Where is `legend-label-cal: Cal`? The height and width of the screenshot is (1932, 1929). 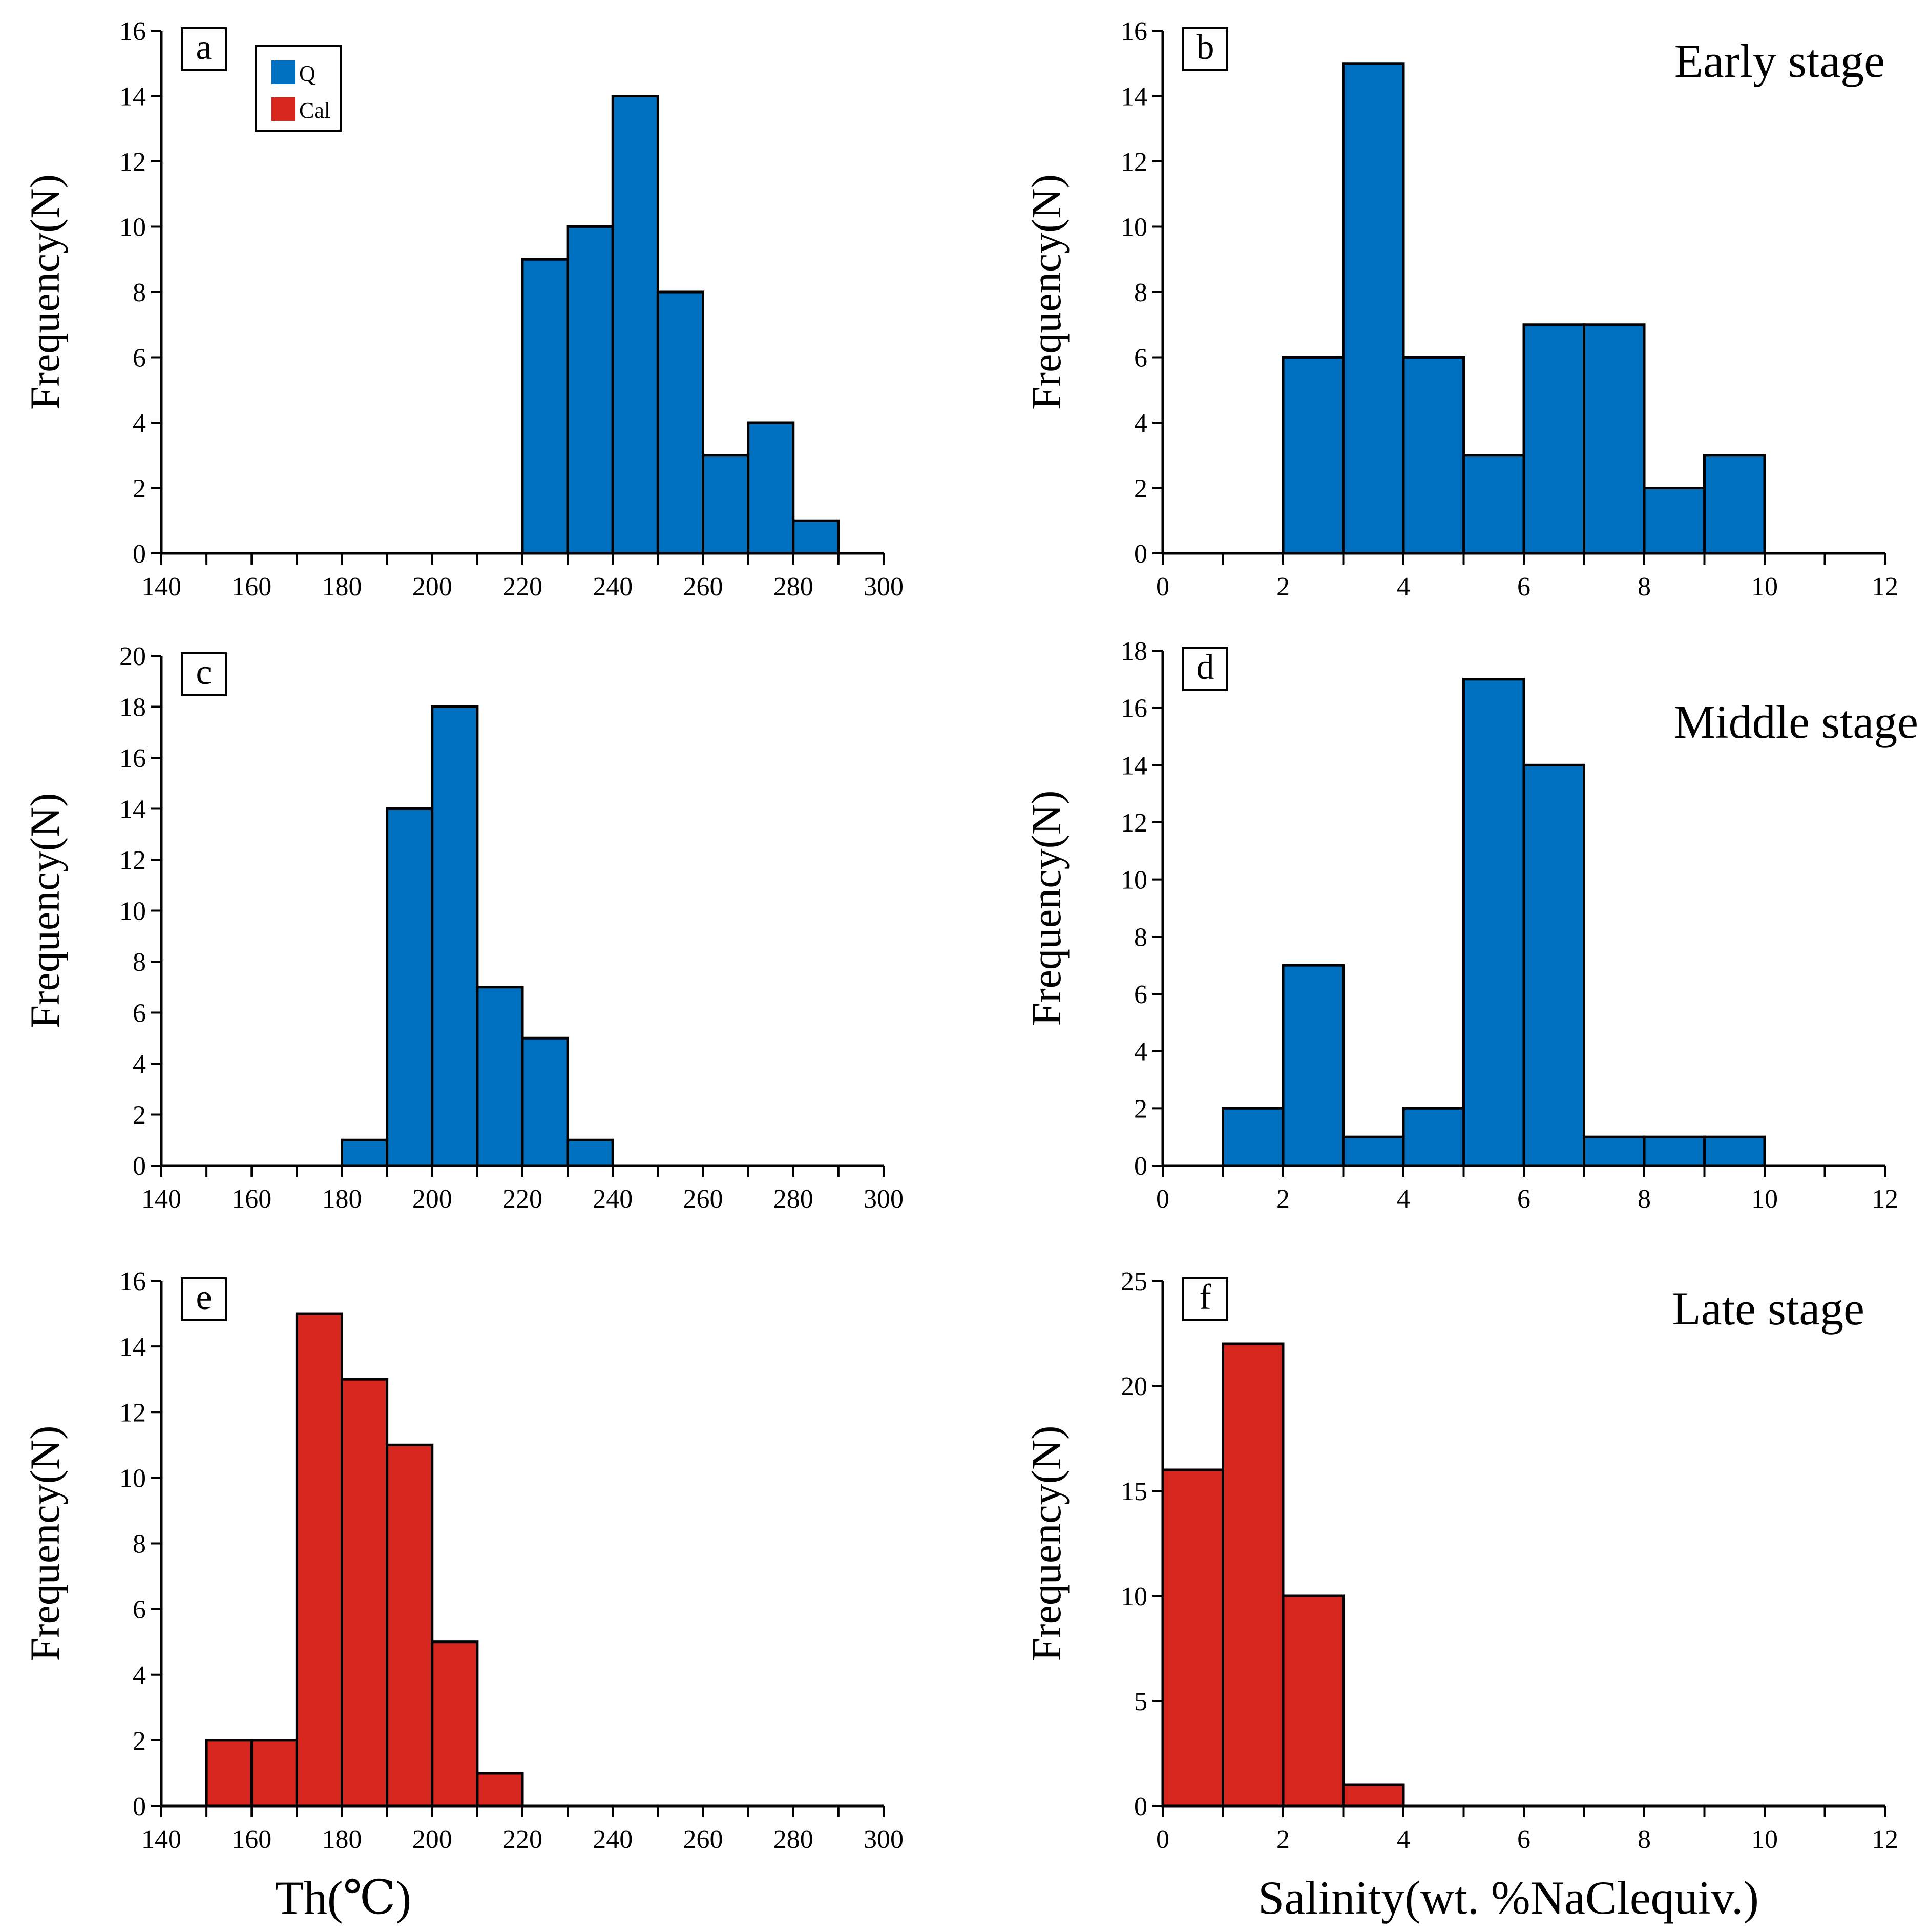
legend-label-cal: Cal is located at coordinates (314, 110).